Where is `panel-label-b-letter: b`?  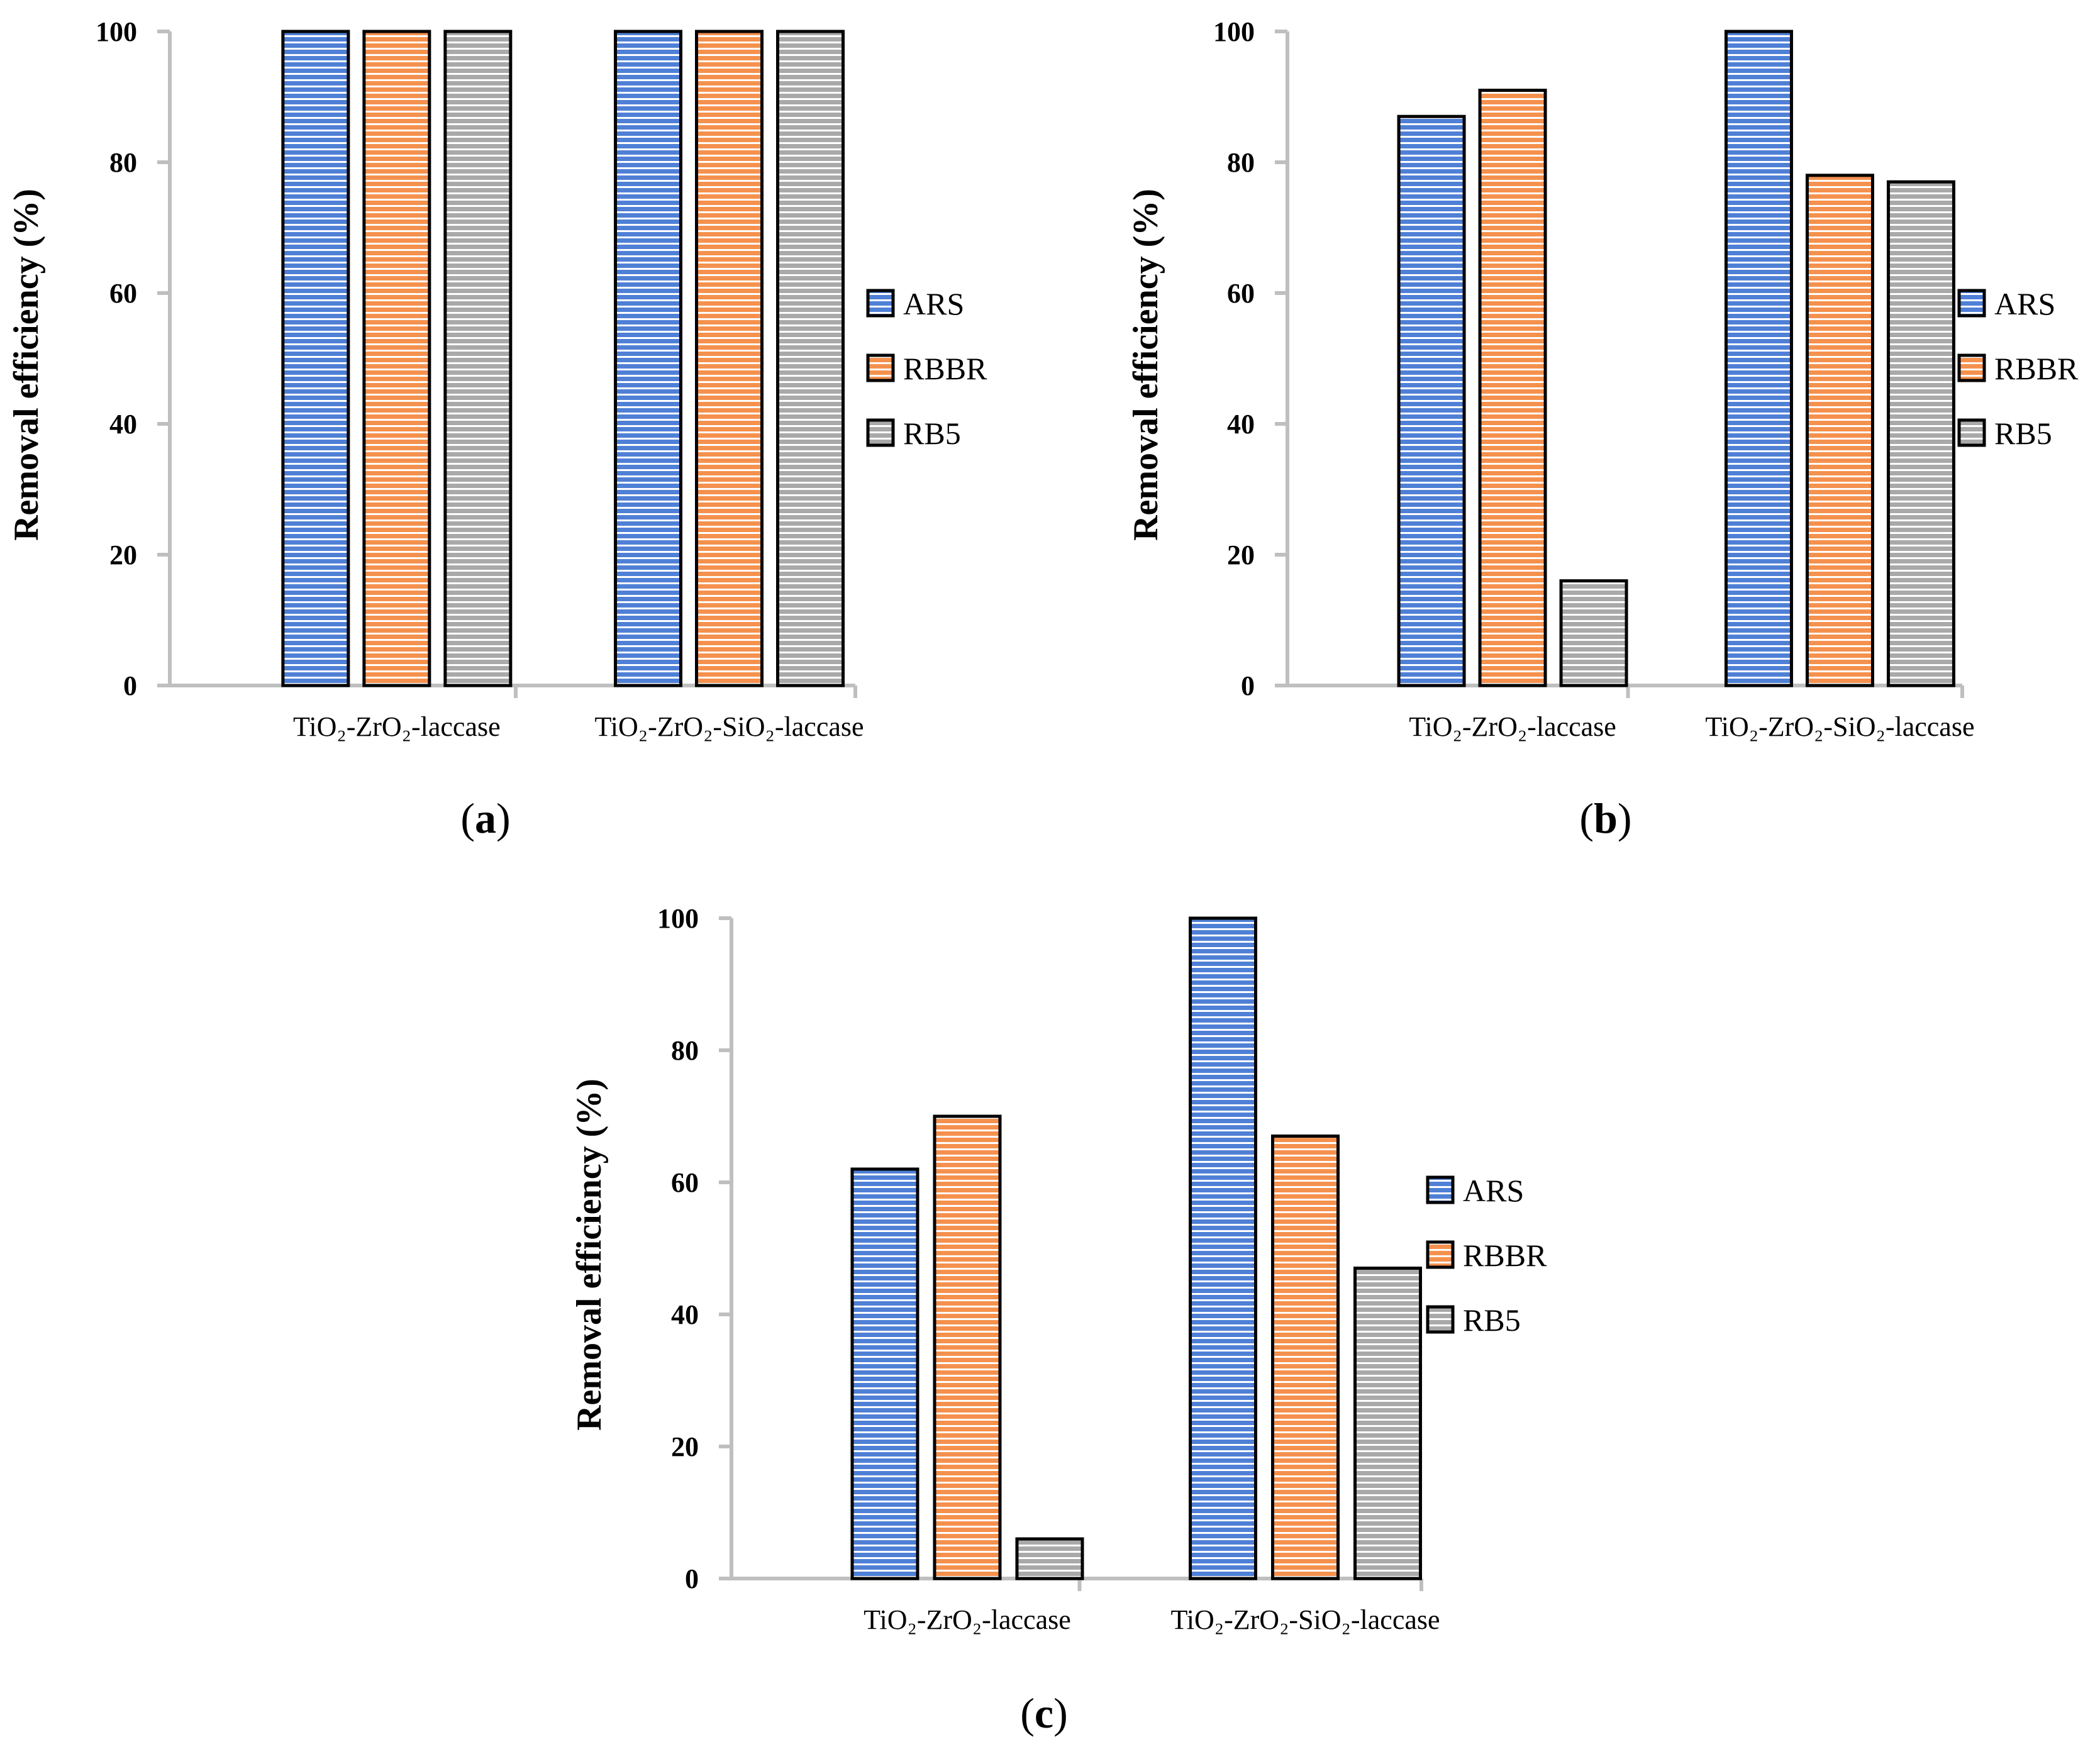
panel-label-b-letter: b is located at coordinates (1606, 818).